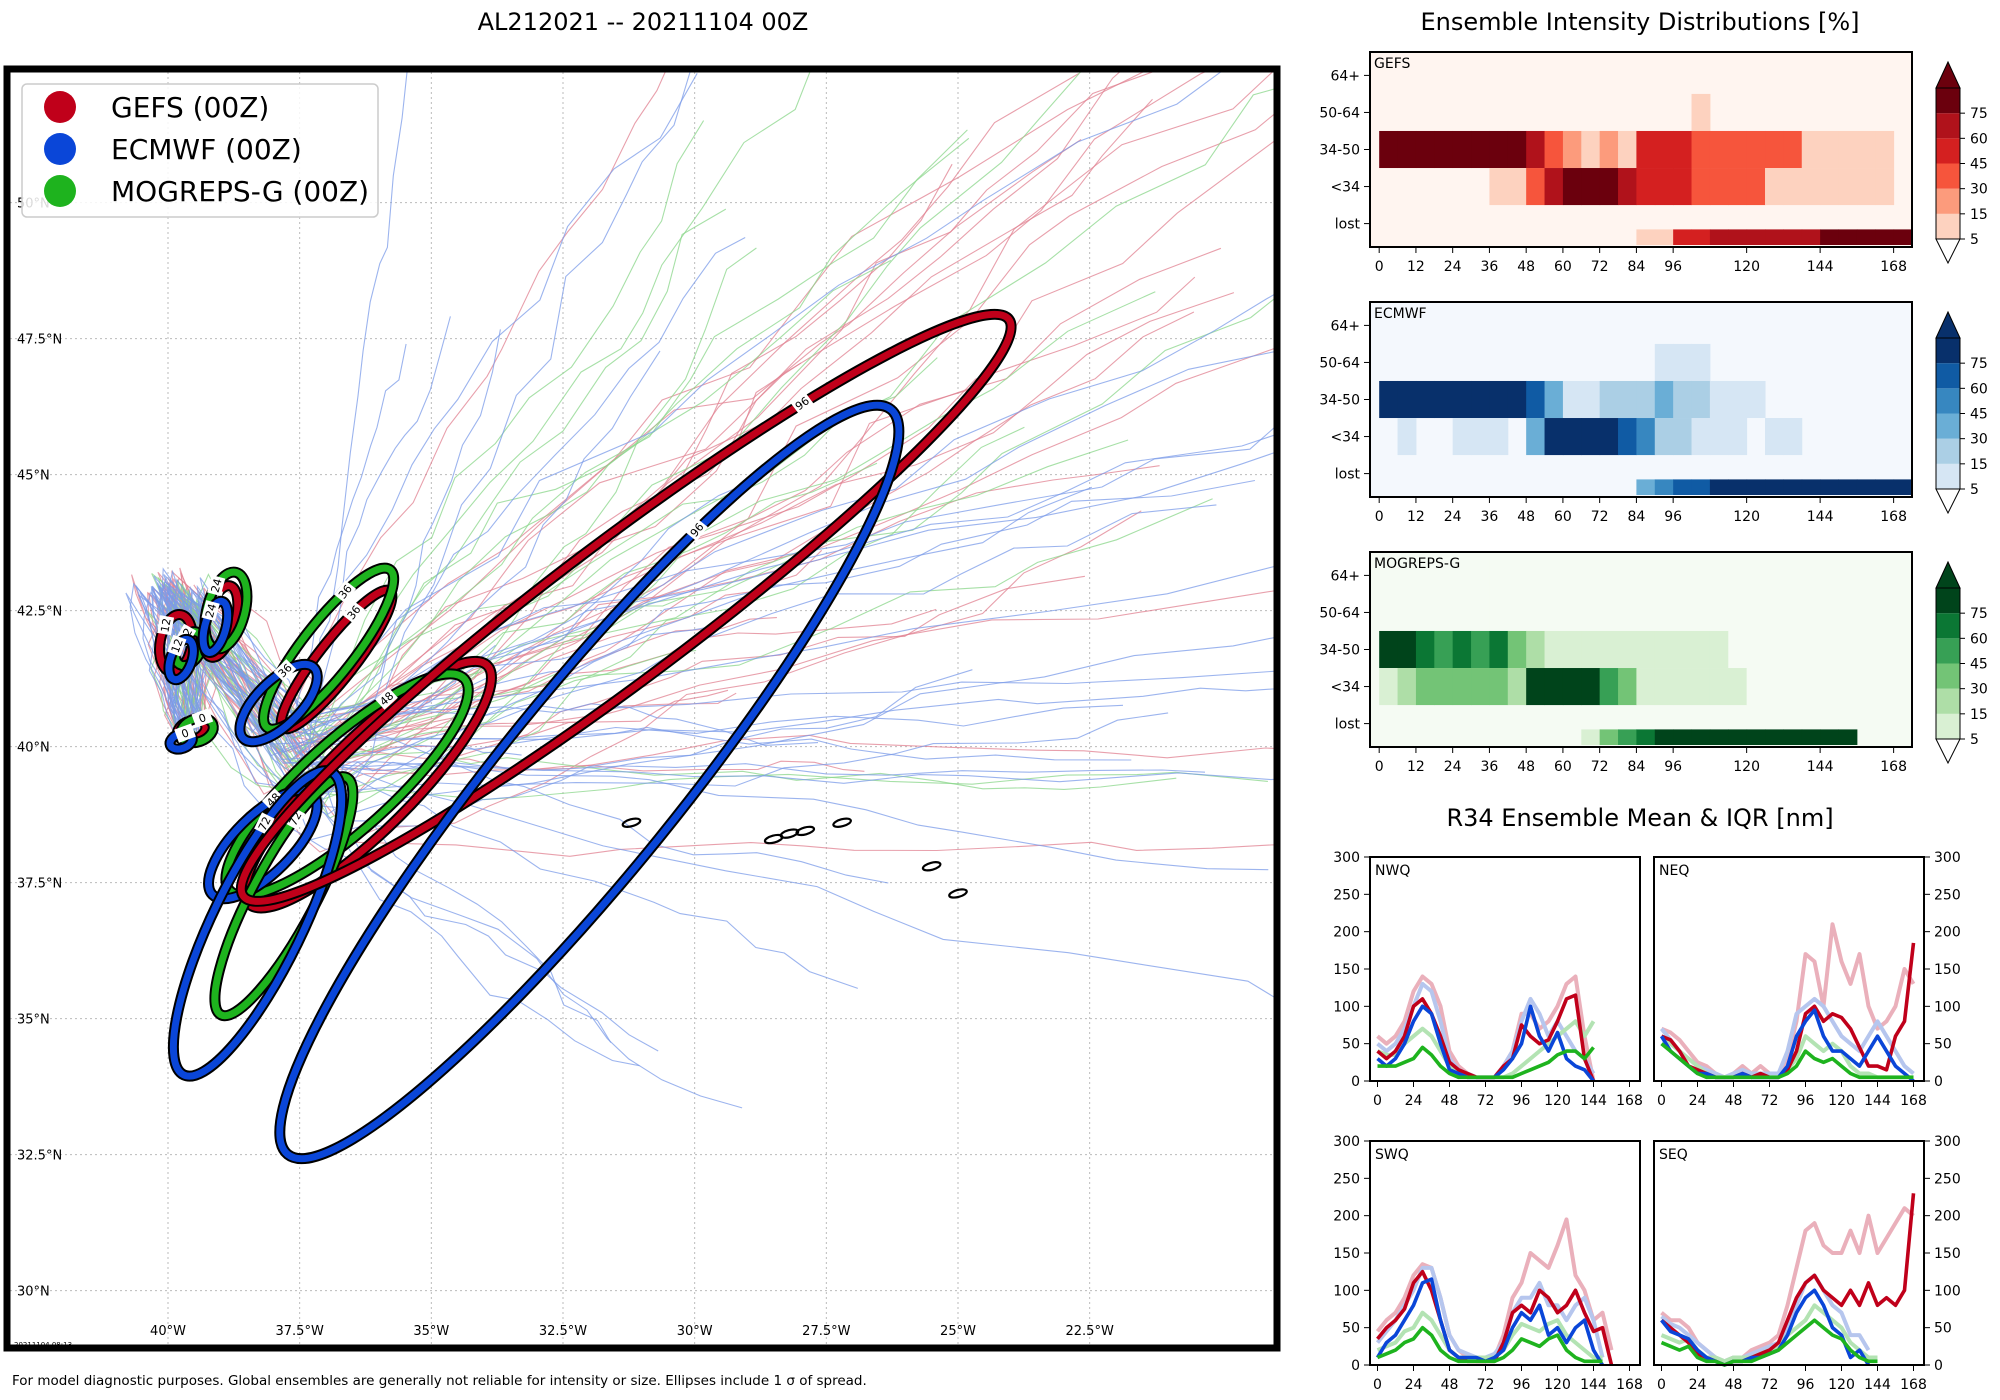  What do you see at coordinates (1563, 517) in the screenshot?
I see `heatmap-xtick-label: 60` at bounding box center [1563, 517].